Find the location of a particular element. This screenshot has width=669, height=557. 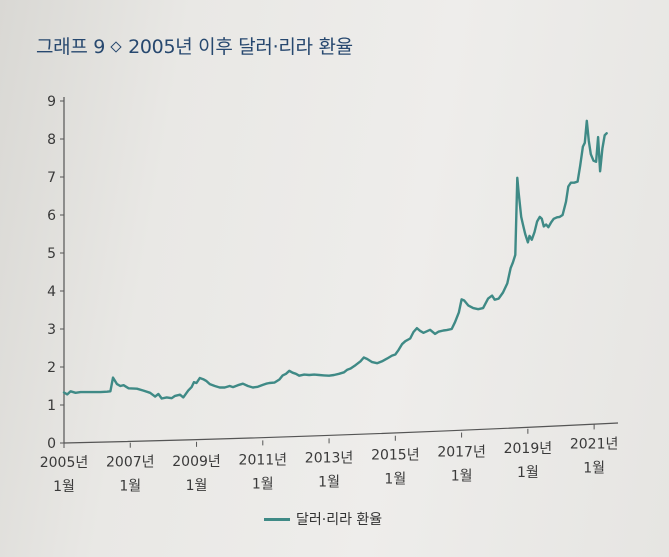

legend-swatch is located at coordinates (277, 519).